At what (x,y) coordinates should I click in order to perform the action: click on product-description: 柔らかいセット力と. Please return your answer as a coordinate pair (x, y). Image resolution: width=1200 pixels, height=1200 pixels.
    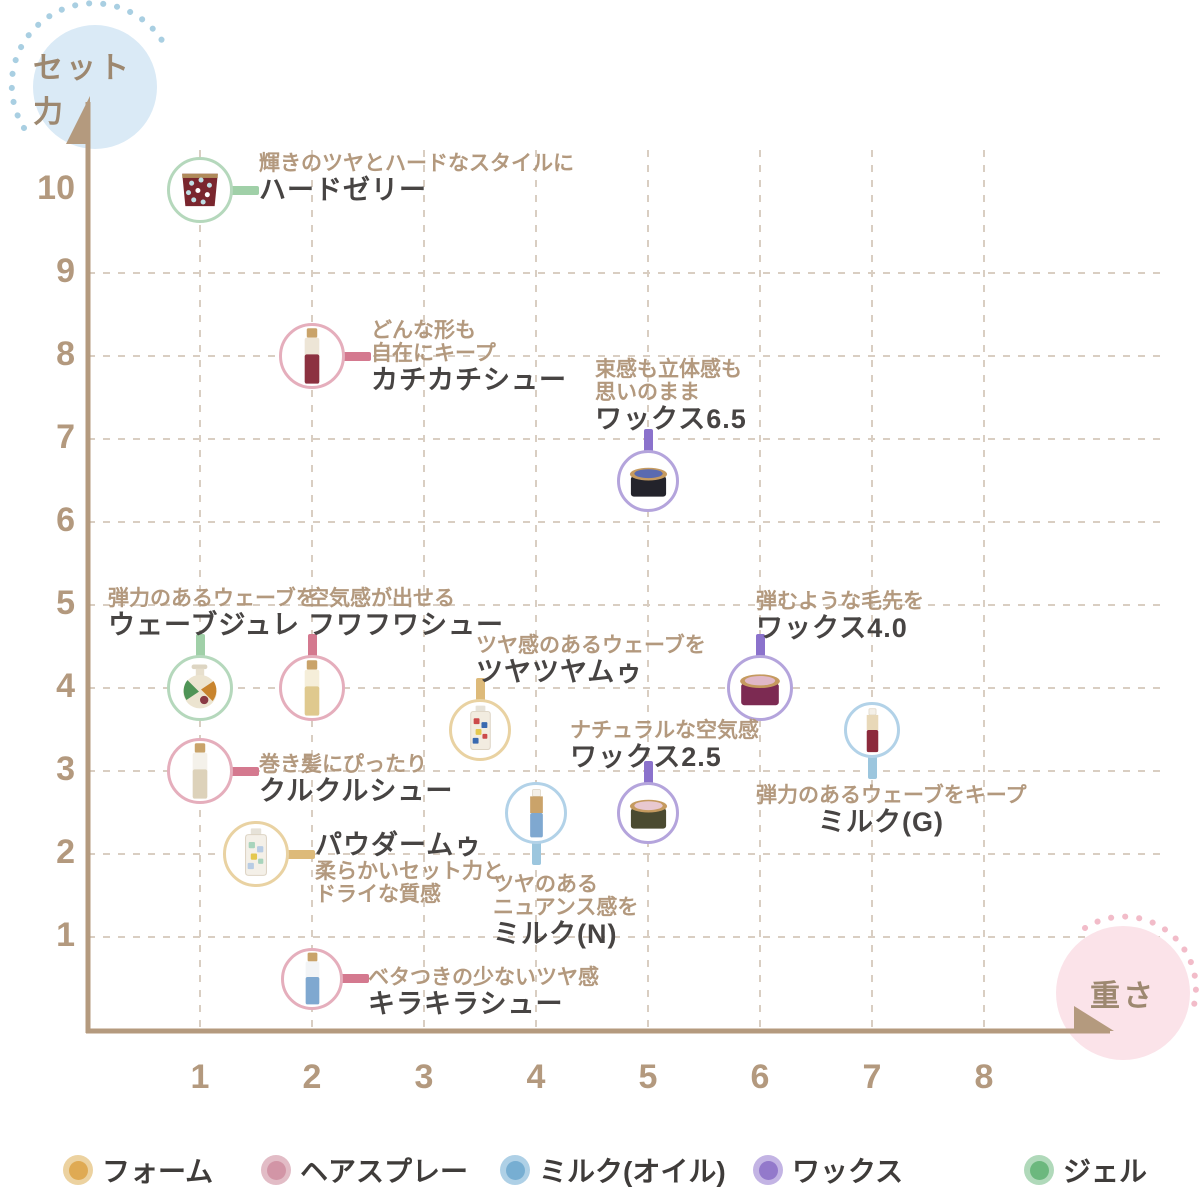
    Looking at the image, I should click on (409, 871).